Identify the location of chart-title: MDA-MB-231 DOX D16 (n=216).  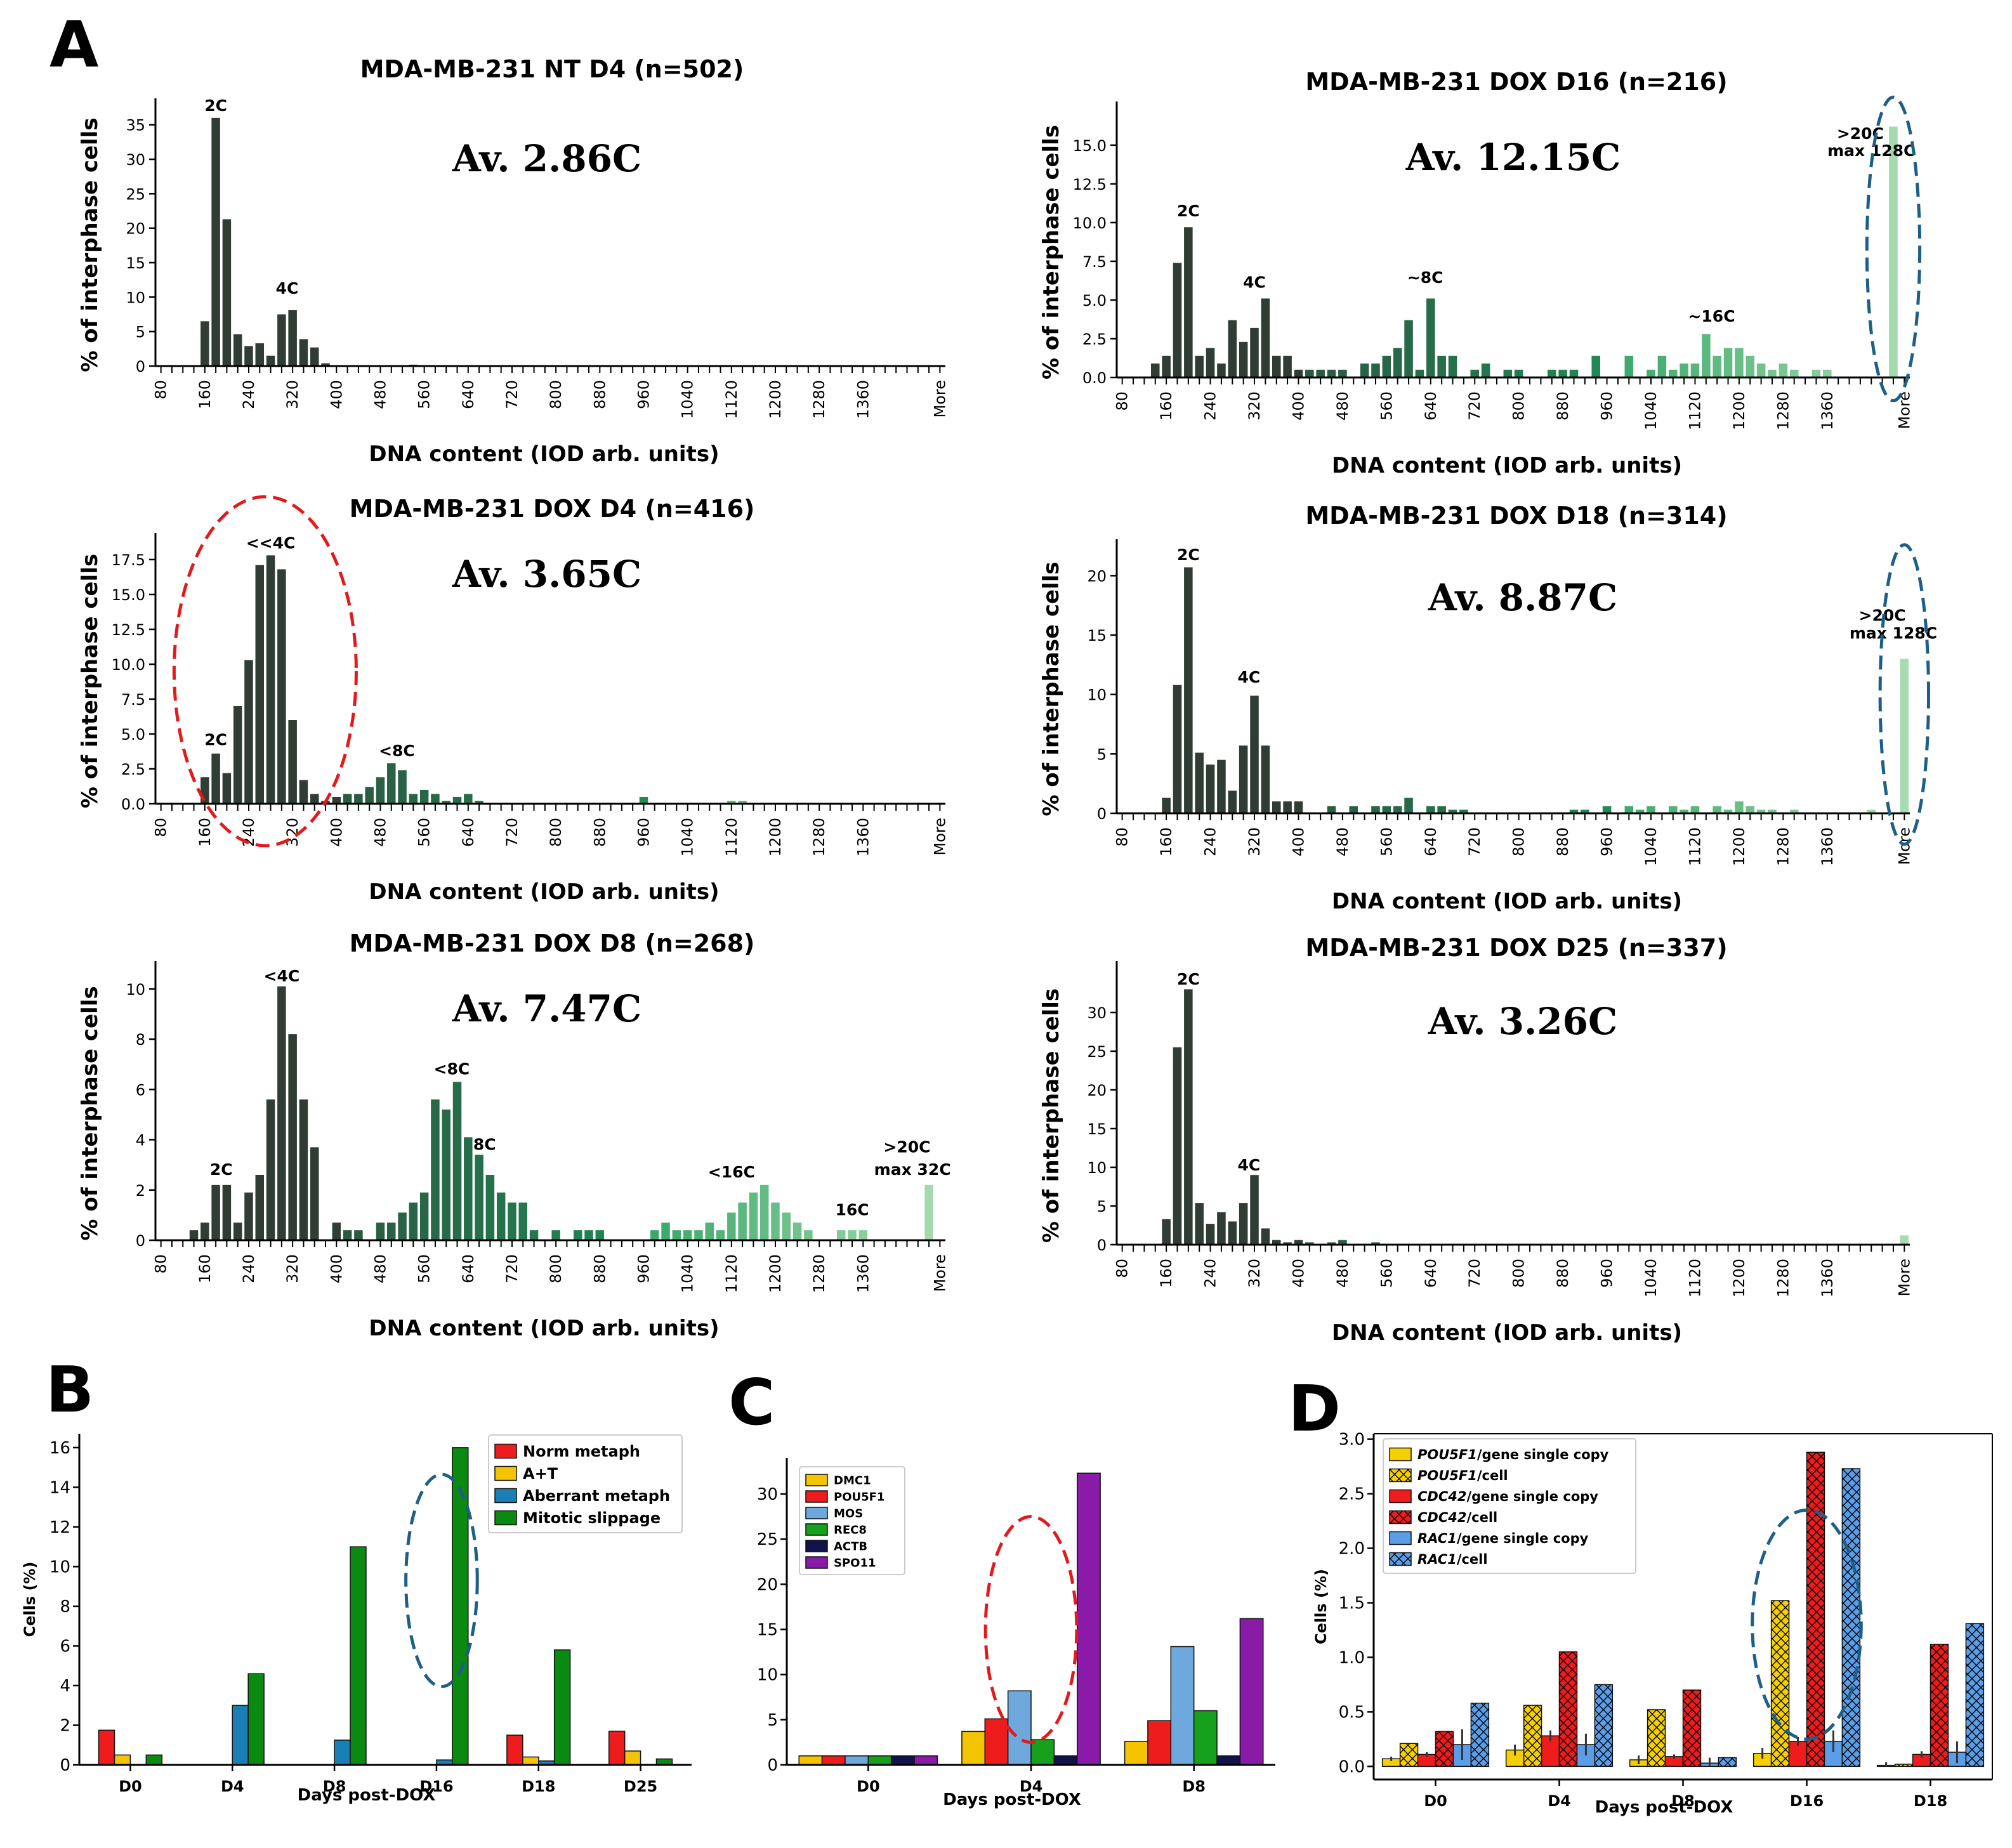
(1516, 82).